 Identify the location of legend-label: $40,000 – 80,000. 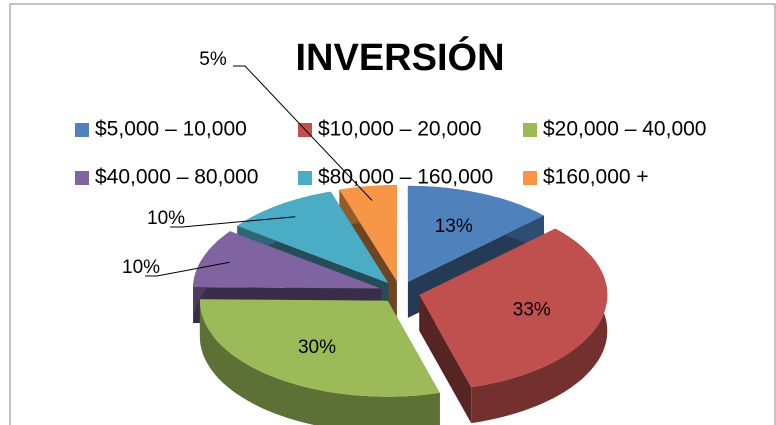
(177, 177).